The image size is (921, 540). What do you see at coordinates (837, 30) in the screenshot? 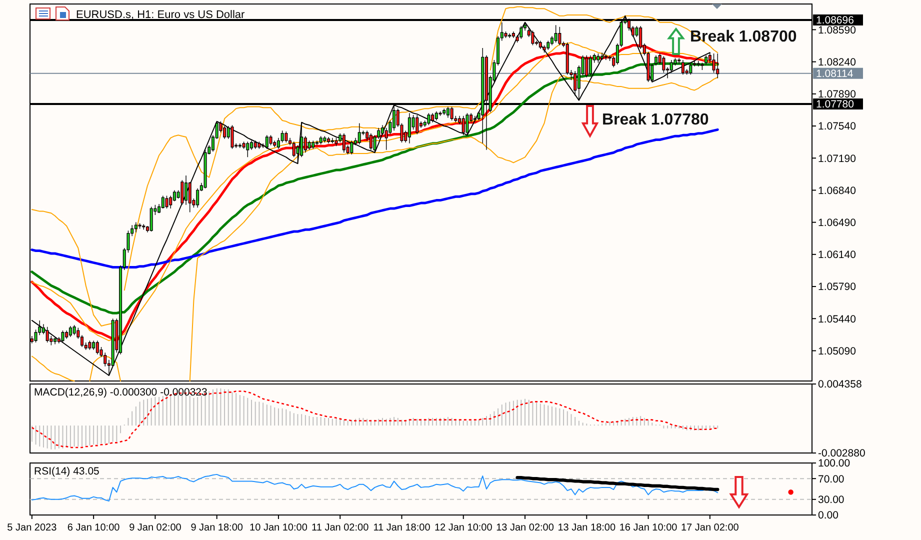
I see `y-tick-label: 1.08590` at bounding box center [837, 30].